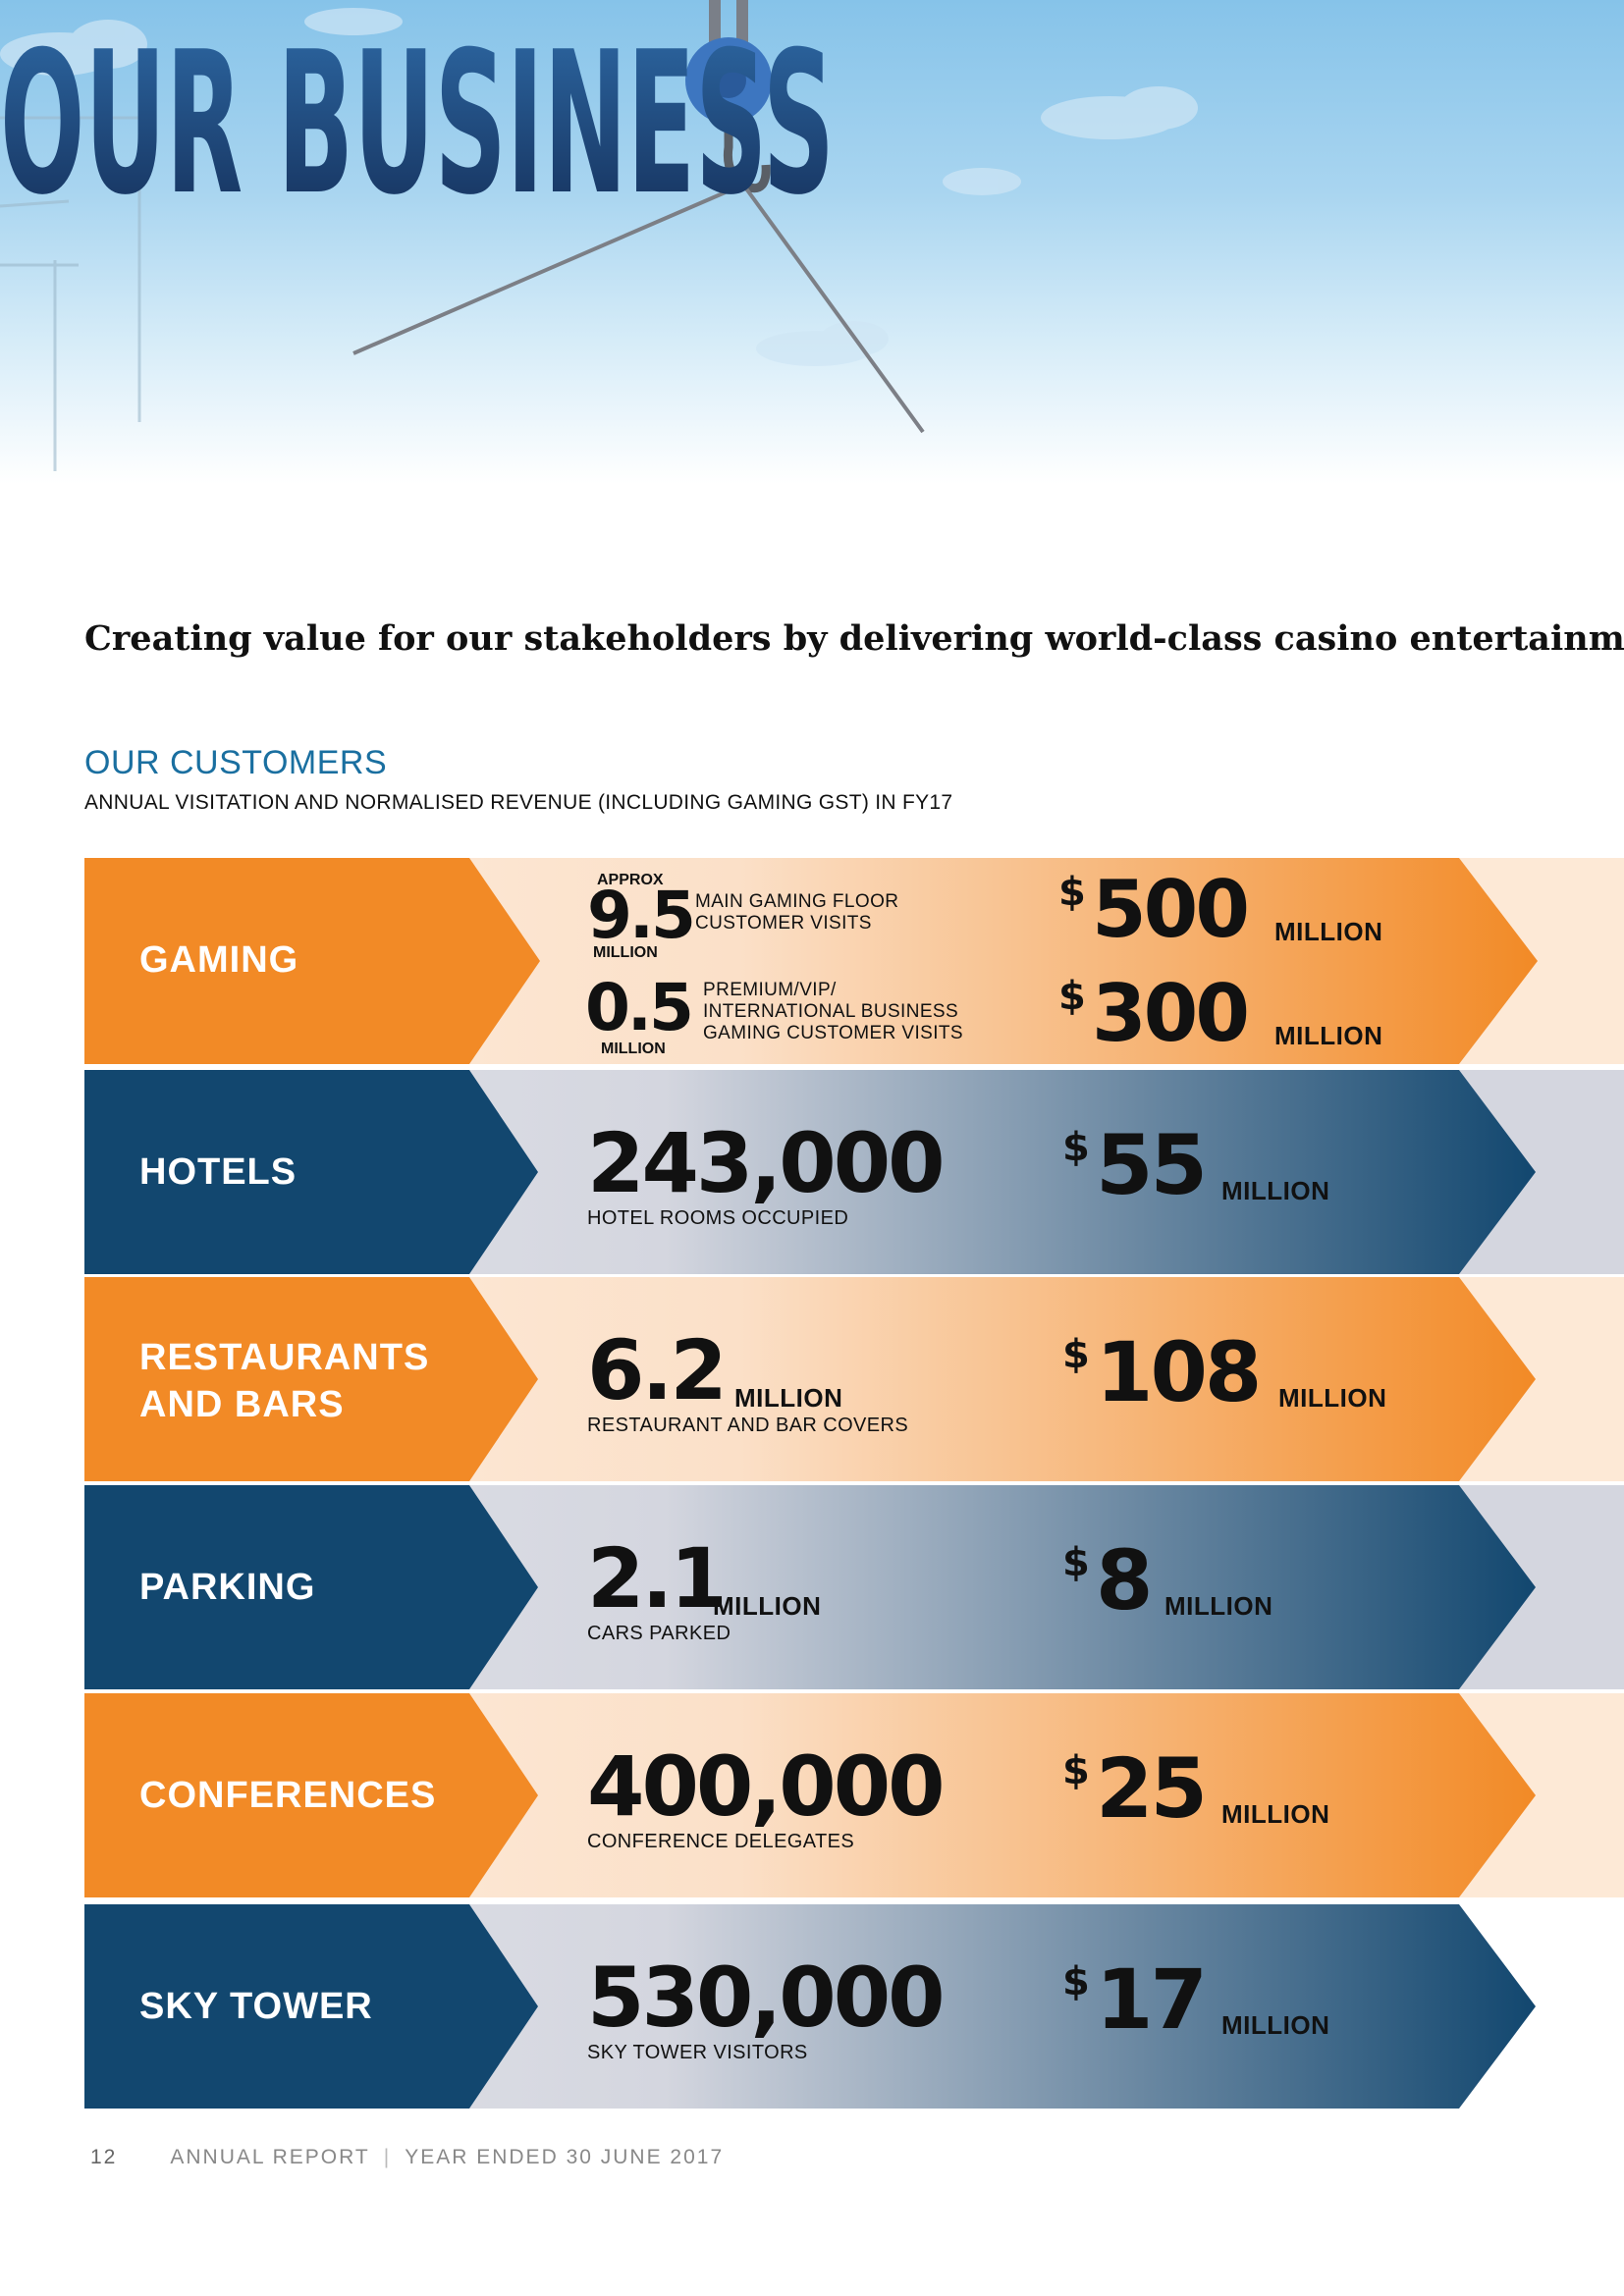 The width and height of the screenshot is (1624, 2296). Describe the element at coordinates (697, 2052) in the screenshot. I see `visitation-caption: SKY TOWER VISITORS` at that location.